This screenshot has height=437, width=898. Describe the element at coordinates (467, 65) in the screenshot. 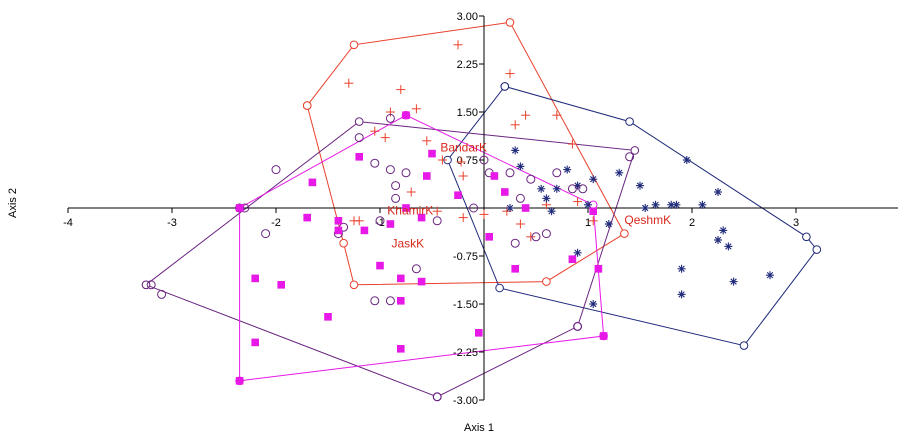

I see `y-tick-label: 2.25` at that location.